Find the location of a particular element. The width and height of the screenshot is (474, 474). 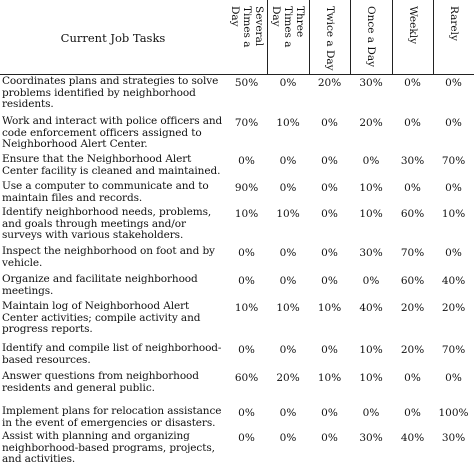

column-header-label: Weekly is located at coordinates (412, 25).